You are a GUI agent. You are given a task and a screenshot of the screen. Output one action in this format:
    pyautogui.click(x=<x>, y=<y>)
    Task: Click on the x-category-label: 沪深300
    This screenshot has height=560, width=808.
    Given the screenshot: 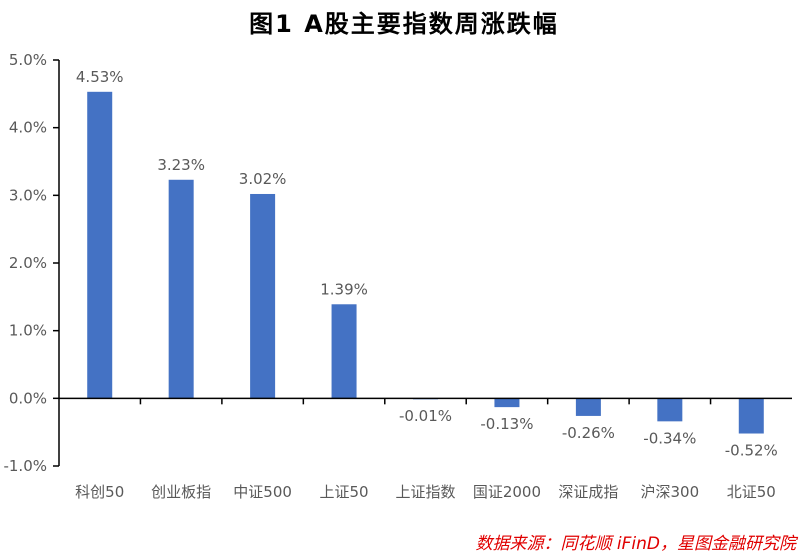 What is the action you would take?
    pyautogui.click(x=670, y=492)
    